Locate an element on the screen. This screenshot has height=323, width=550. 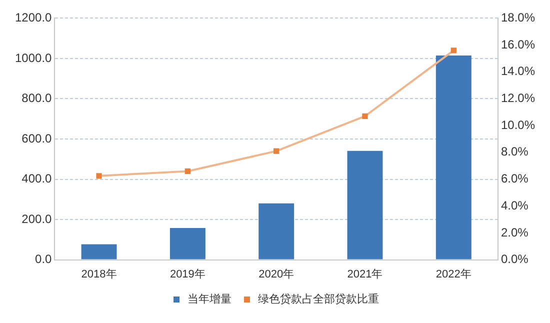
y2-tick-label: 8.0% is located at coordinates (514, 151).